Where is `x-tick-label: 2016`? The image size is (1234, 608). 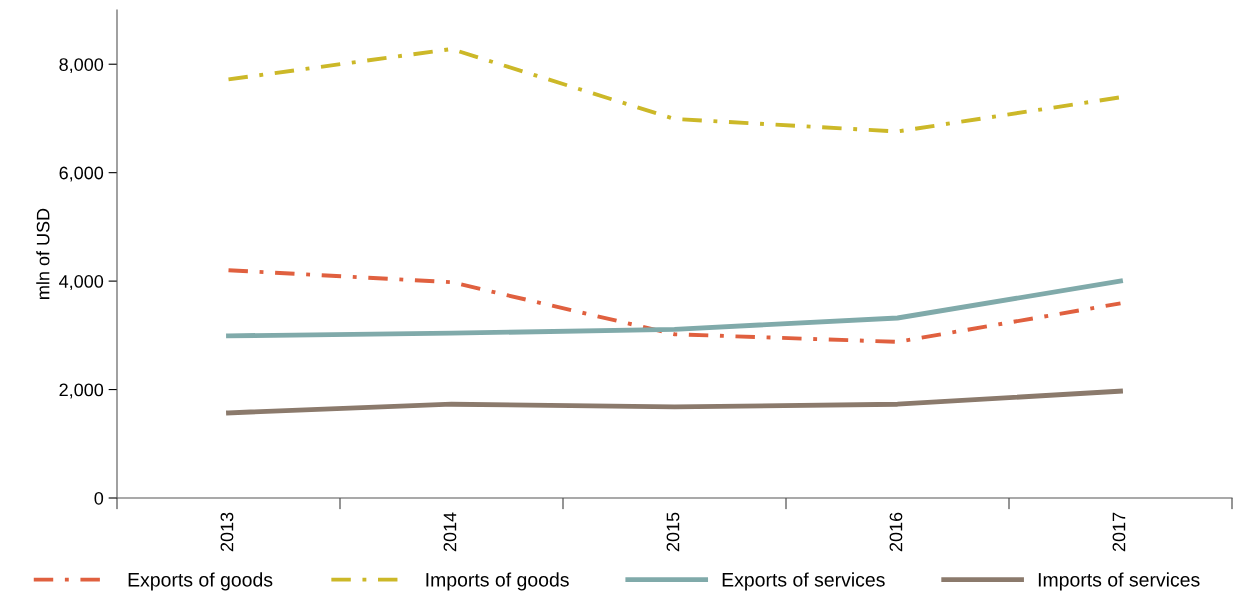
x-tick-label: 2016 is located at coordinates (896, 532).